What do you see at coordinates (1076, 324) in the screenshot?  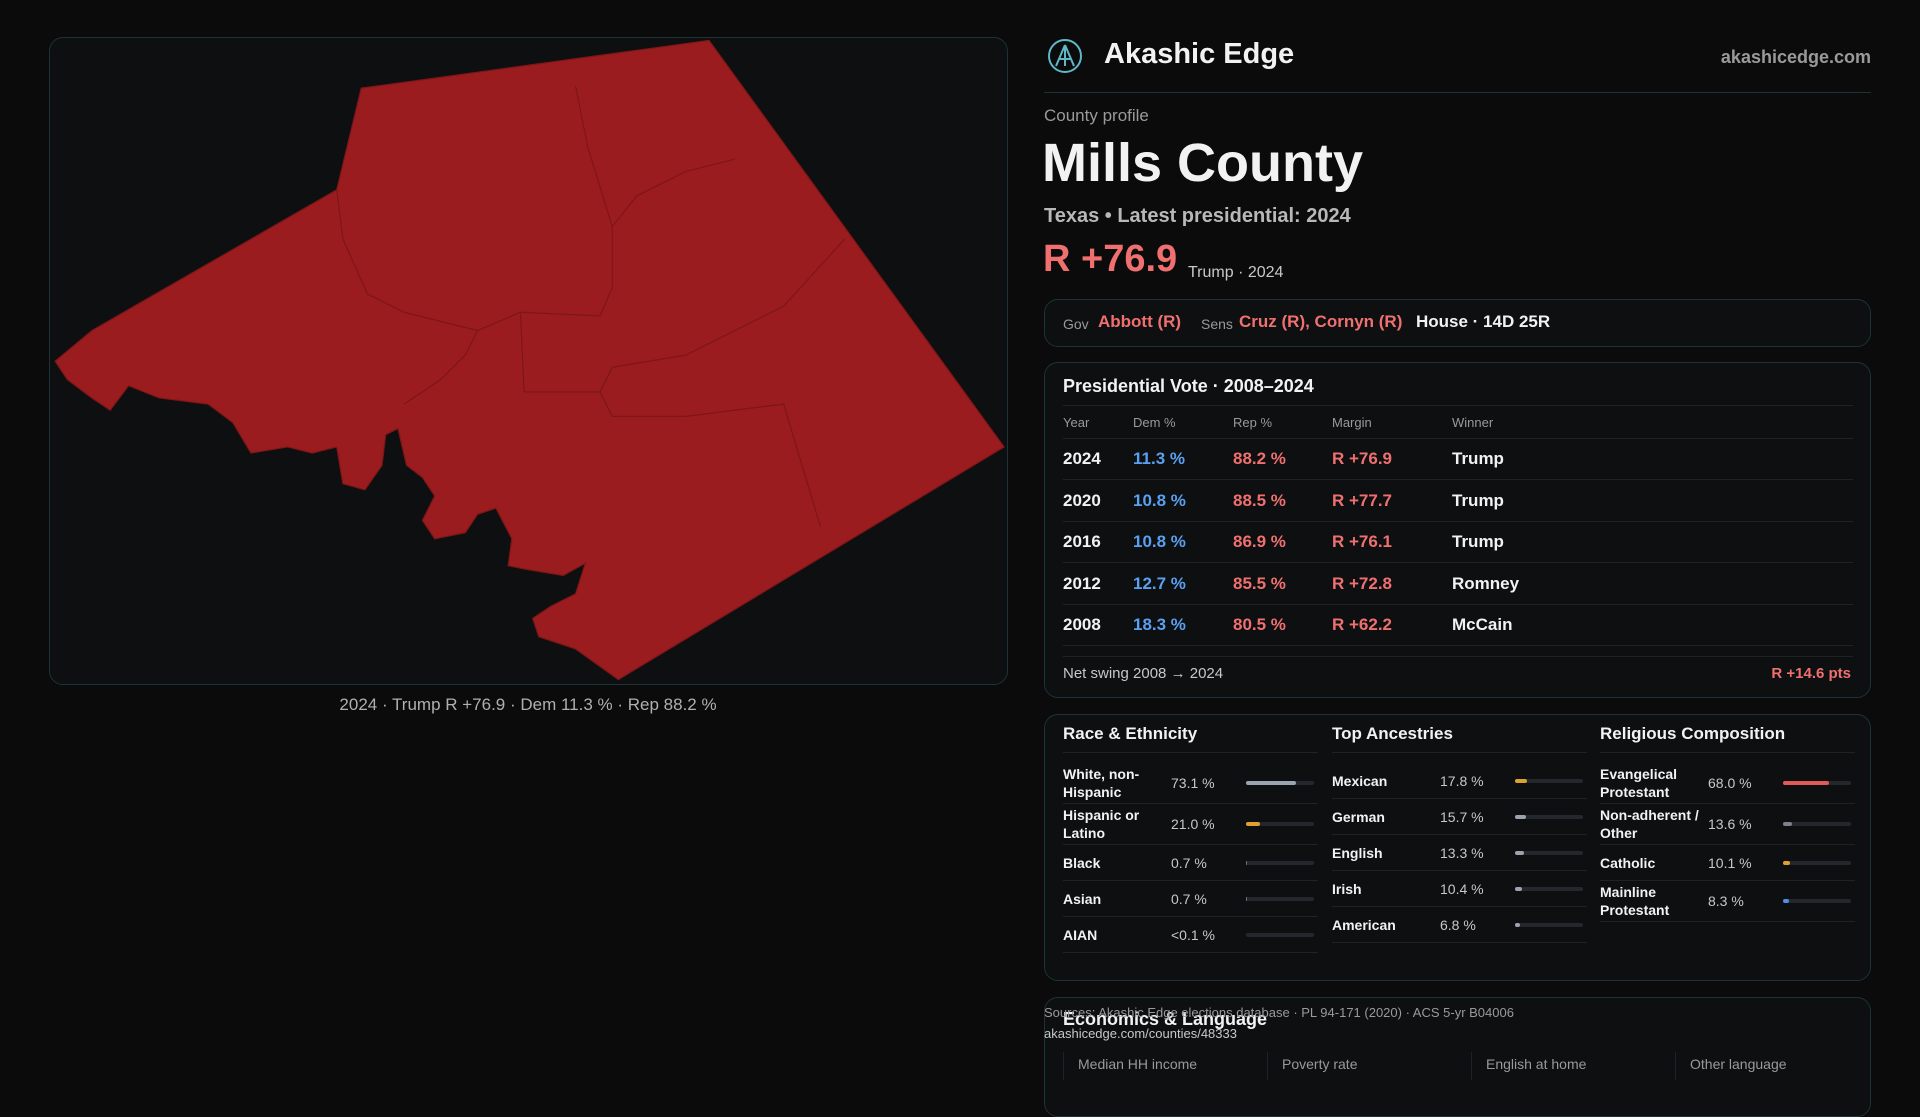 I see `gov-label: Gov` at bounding box center [1076, 324].